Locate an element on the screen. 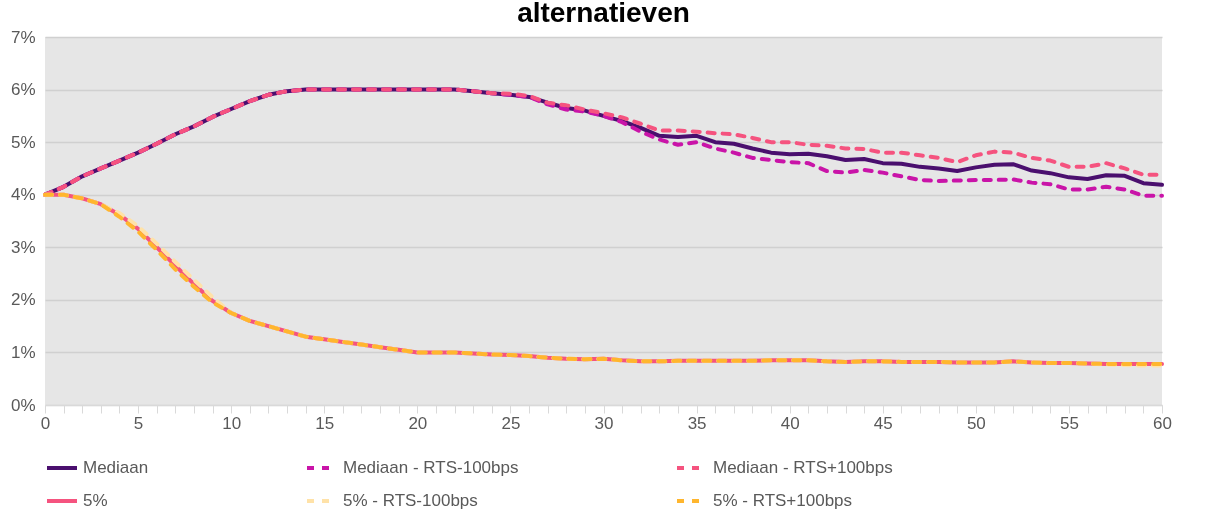  x-tick-label: 30 is located at coordinates (604, 423).